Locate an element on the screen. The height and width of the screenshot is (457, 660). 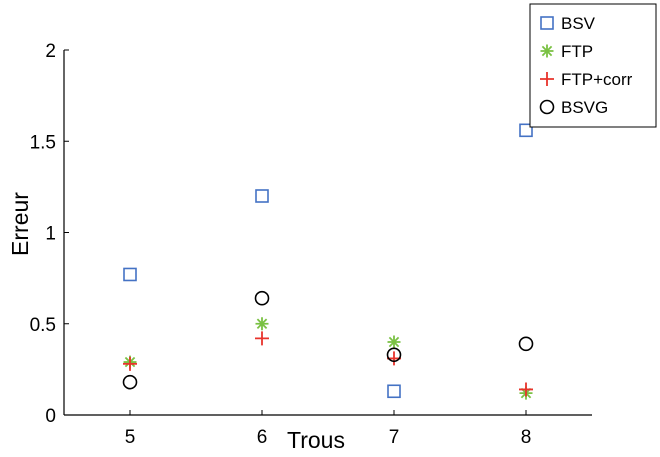
y-tick-label: 0 is located at coordinates (50, 416).